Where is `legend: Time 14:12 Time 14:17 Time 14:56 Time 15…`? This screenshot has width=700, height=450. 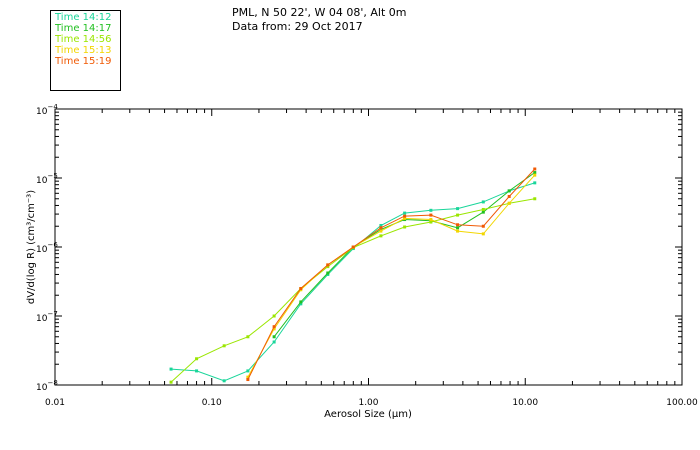
legend: Time 14:12 Time 14:17 Time 14:56 Time 15… is located at coordinates (85, 50).